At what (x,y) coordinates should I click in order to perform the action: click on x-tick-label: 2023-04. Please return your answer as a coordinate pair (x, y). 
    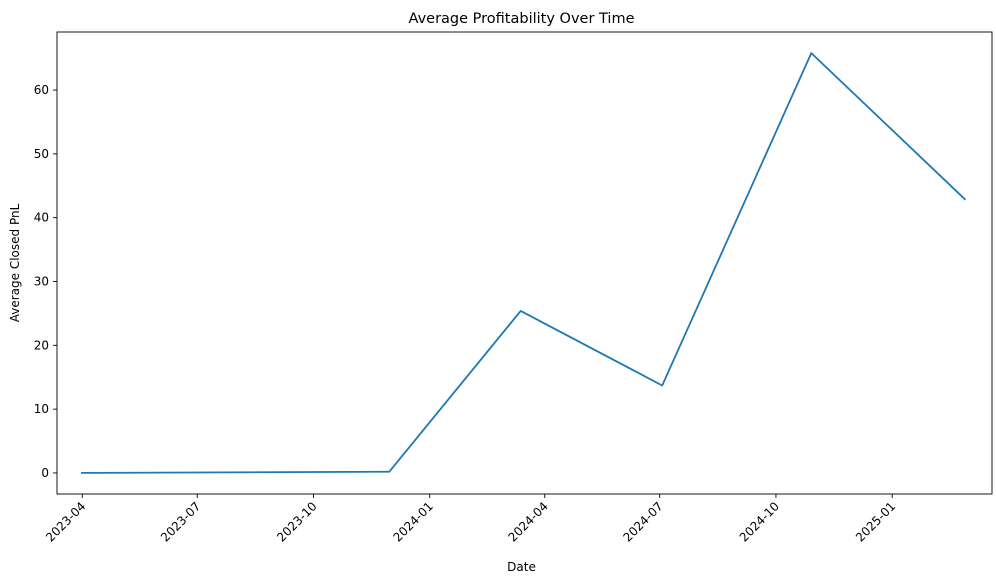
    Looking at the image, I should click on (65, 521).